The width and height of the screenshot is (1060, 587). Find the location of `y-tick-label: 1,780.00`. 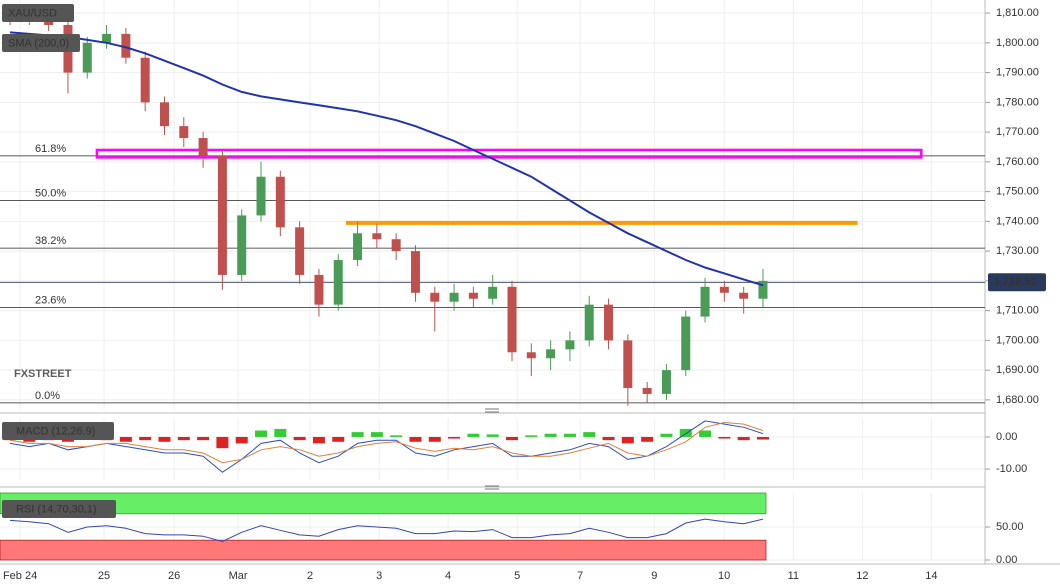

y-tick-label: 1,780.00 is located at coordinates (1017, 102).